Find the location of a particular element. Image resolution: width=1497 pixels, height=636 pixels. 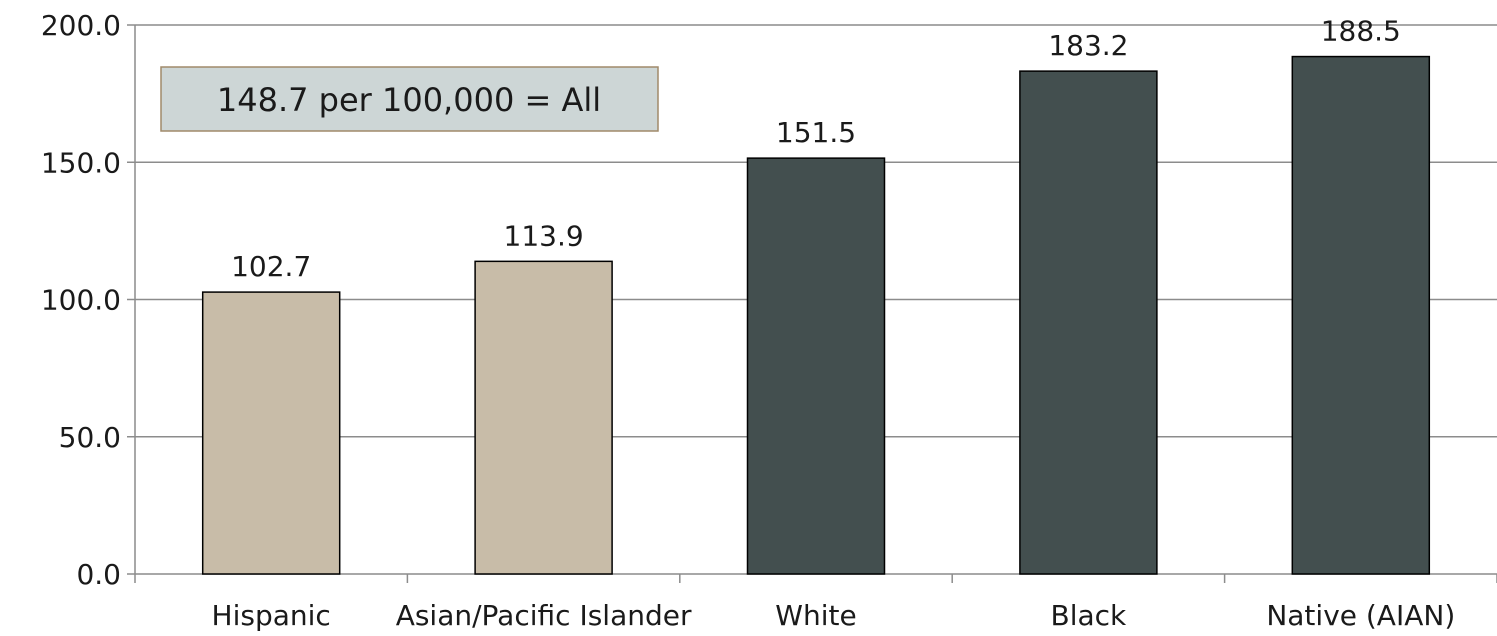

bar-value-label: 113.9 is located at coordinates (544, 235).